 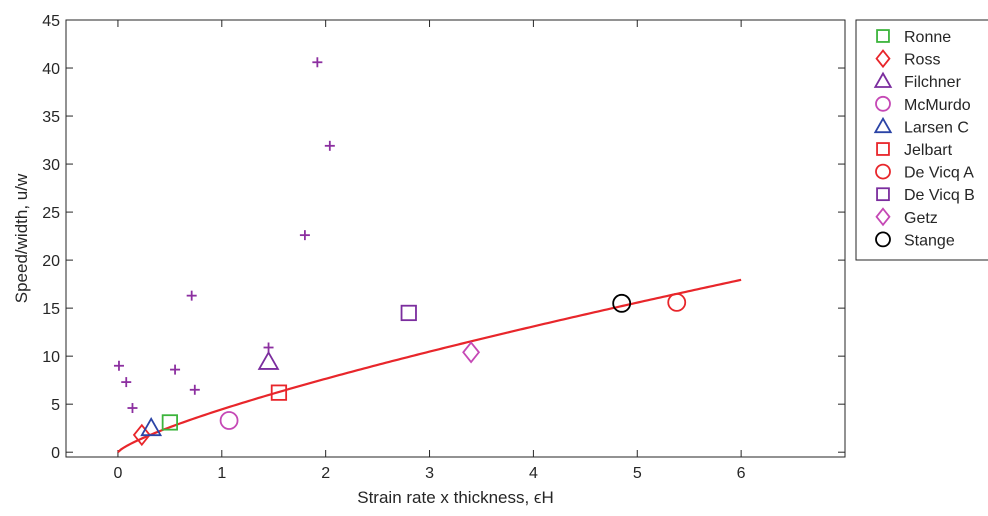 What do you see at coordinates (51, 165) in the screenshot?
I see `y-tick-label: 30` at bounding box center [51, 165].